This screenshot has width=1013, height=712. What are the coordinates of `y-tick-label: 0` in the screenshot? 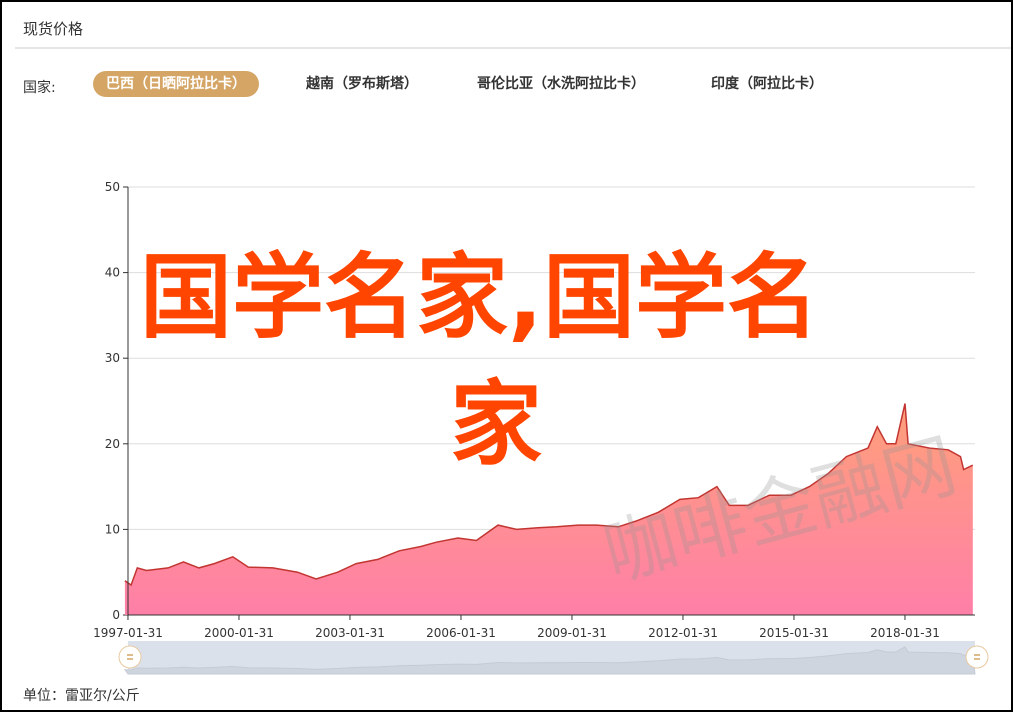 It's located at (116, 615).